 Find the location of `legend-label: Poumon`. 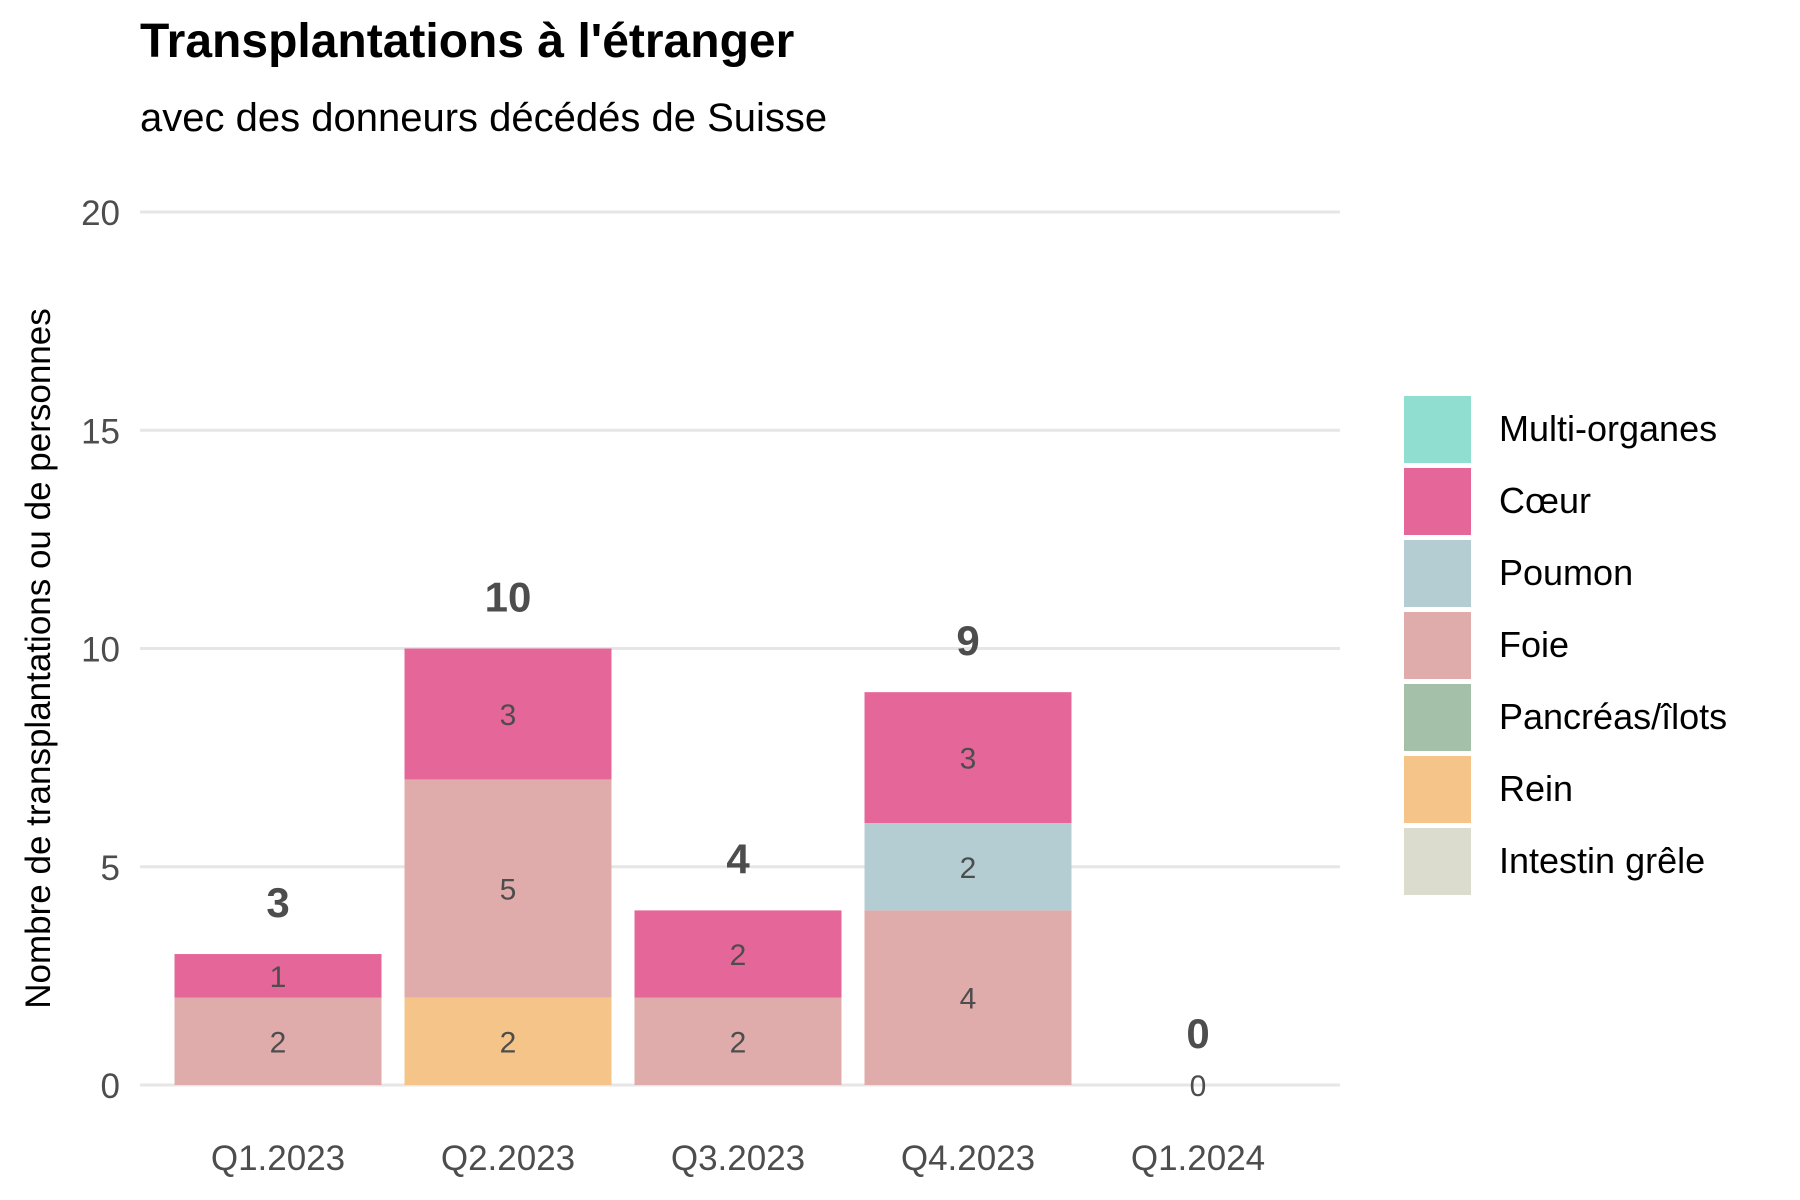

legend-label: Poumon is located at coordinates (1566, 572).